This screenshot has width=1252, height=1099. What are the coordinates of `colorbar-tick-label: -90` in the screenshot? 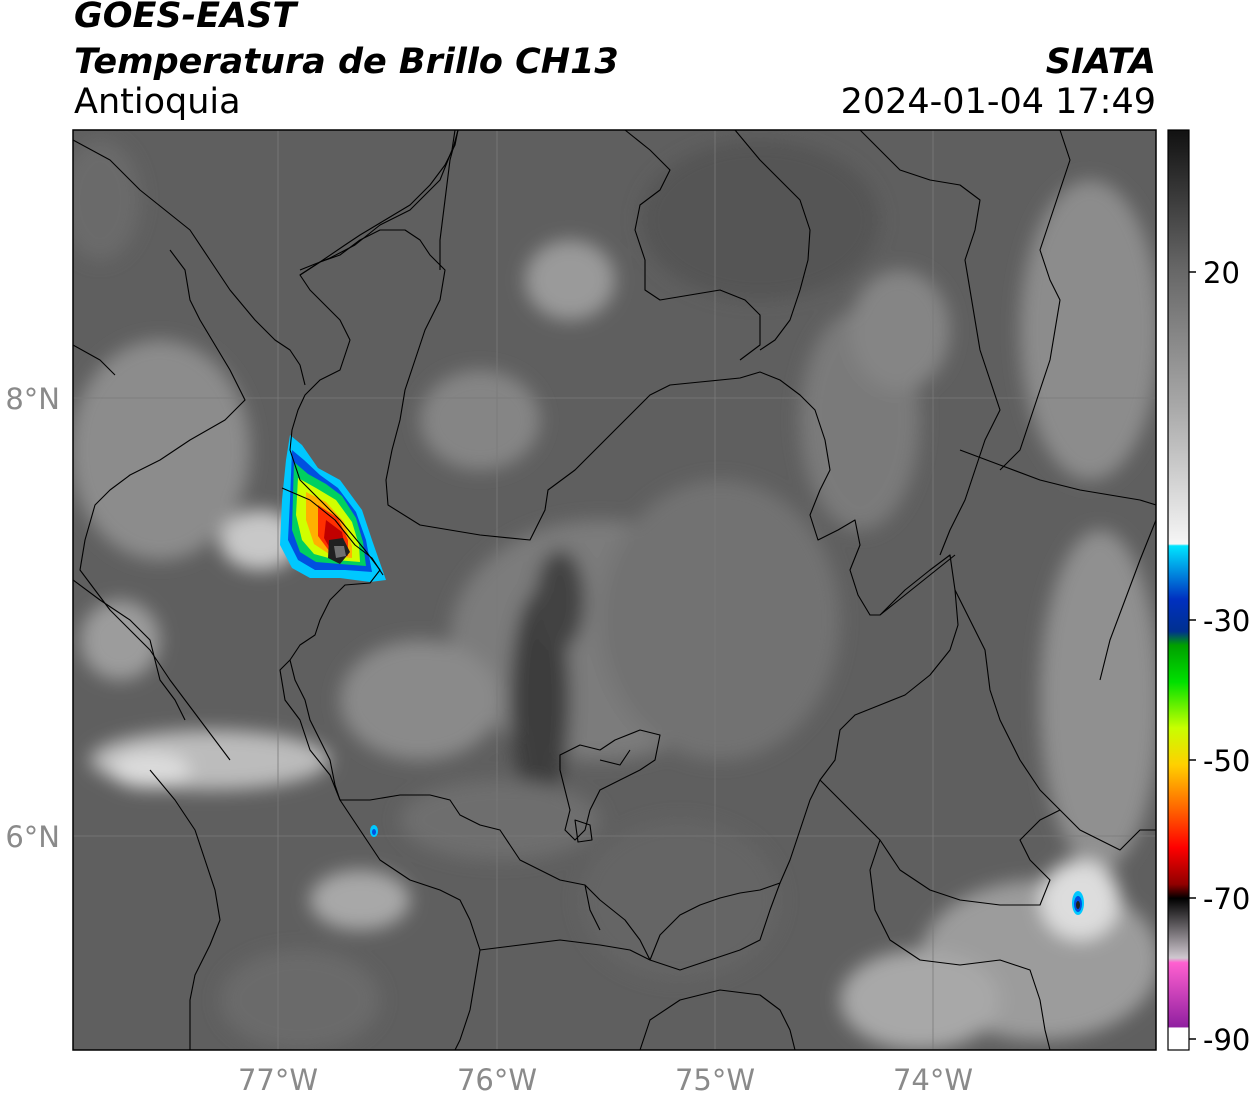 It's located at (1226, 1040).